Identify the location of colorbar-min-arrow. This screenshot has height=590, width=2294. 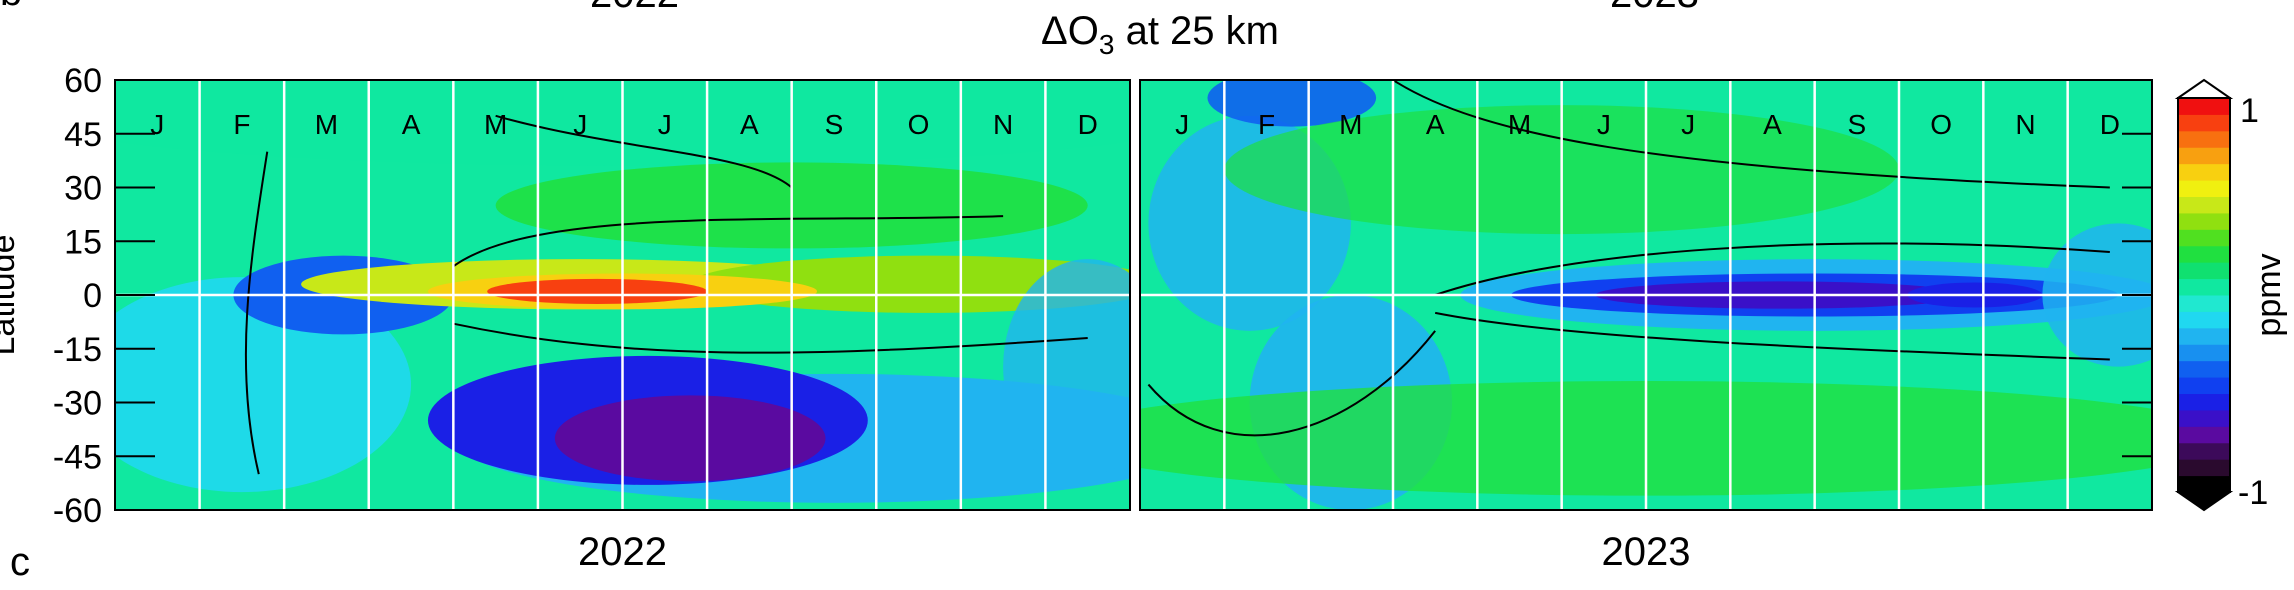
(2204, 501).